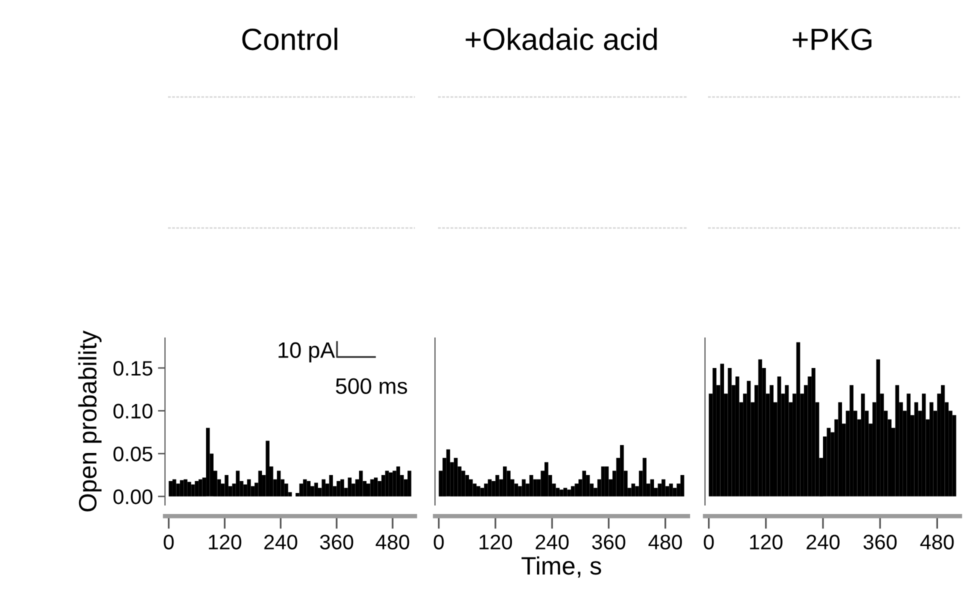 Image resolution: width=967 pixels, height=599 pixels. I want to click on chart-title: +Okadaic acid, so click(561, 39).